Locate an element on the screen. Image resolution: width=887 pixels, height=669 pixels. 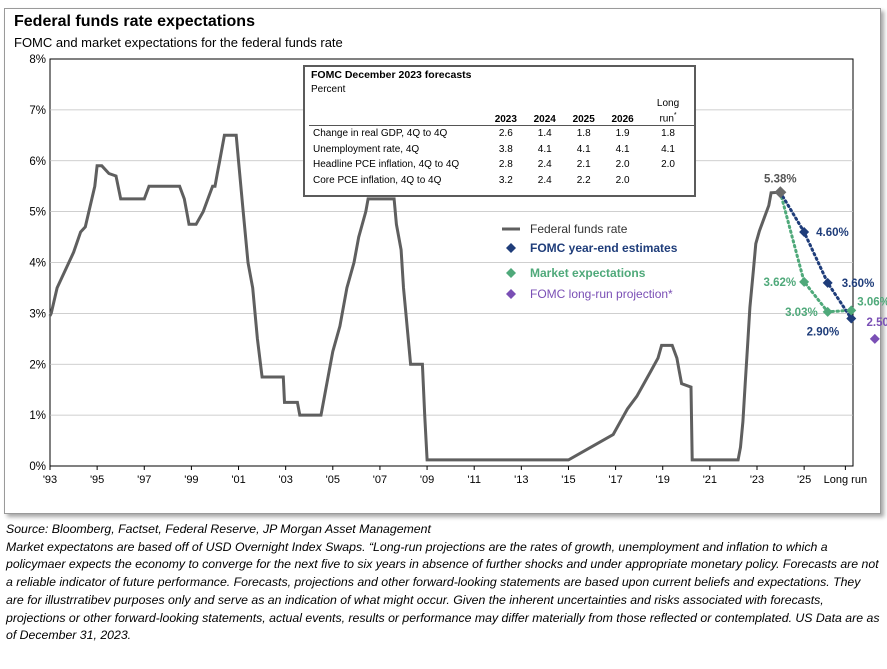
x-tick-label: '93 is located at coordinates (50, 480).